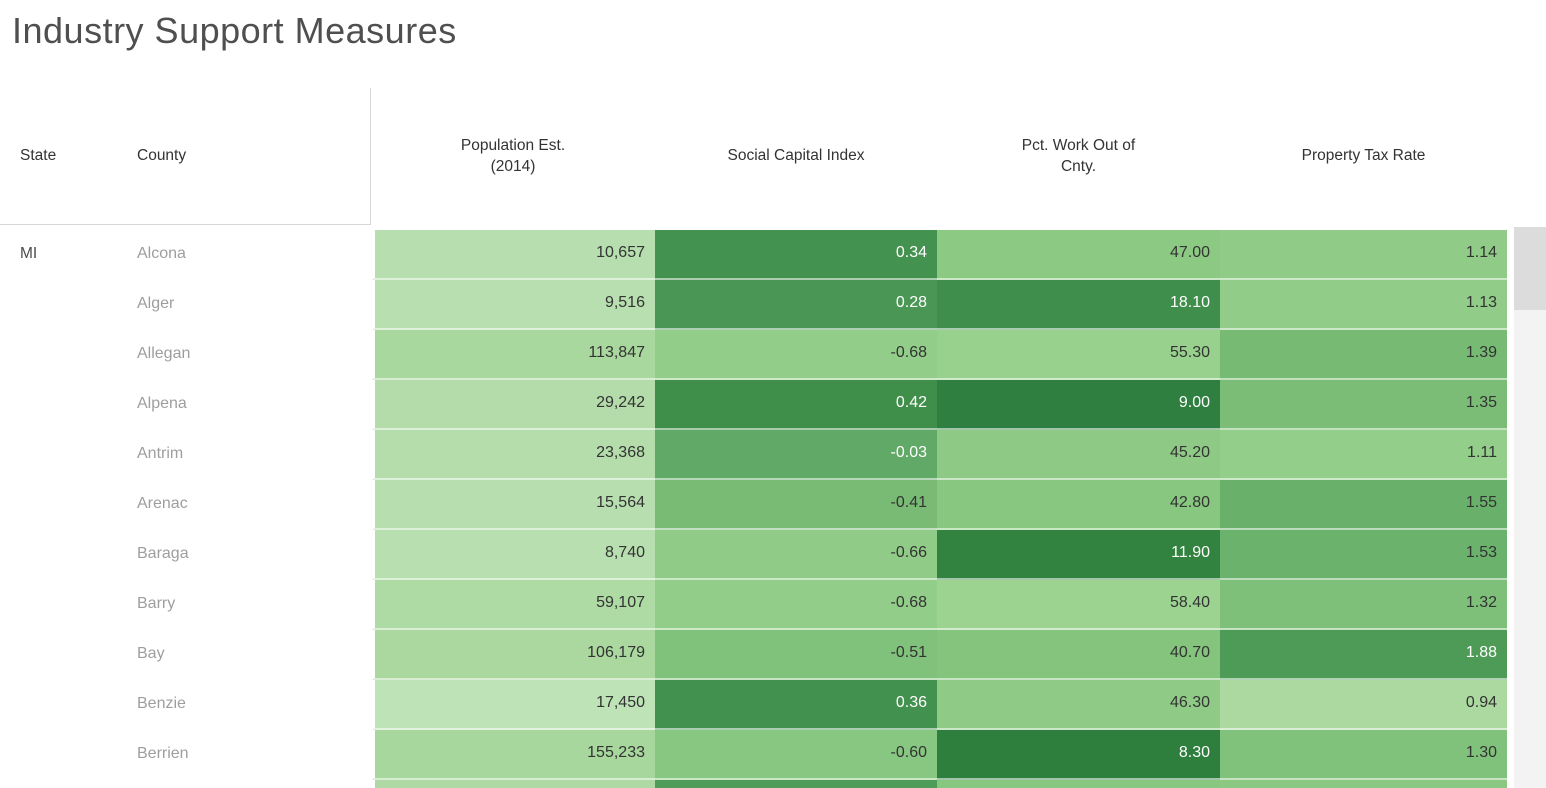 The image size is (1546, 788). Describe the element at coordinates (161, 253) in the screenshot. I see `county-label: Alcona` at that location.